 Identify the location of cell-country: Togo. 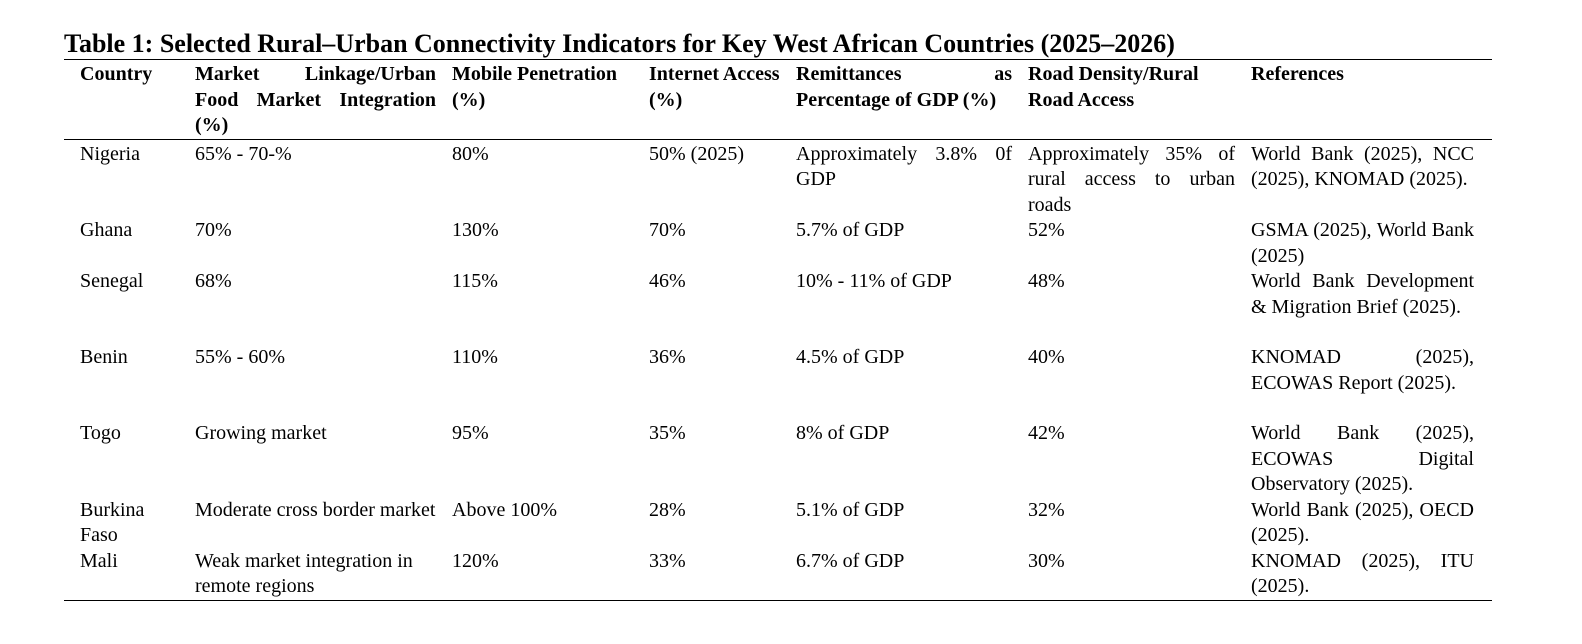
(100, 433).